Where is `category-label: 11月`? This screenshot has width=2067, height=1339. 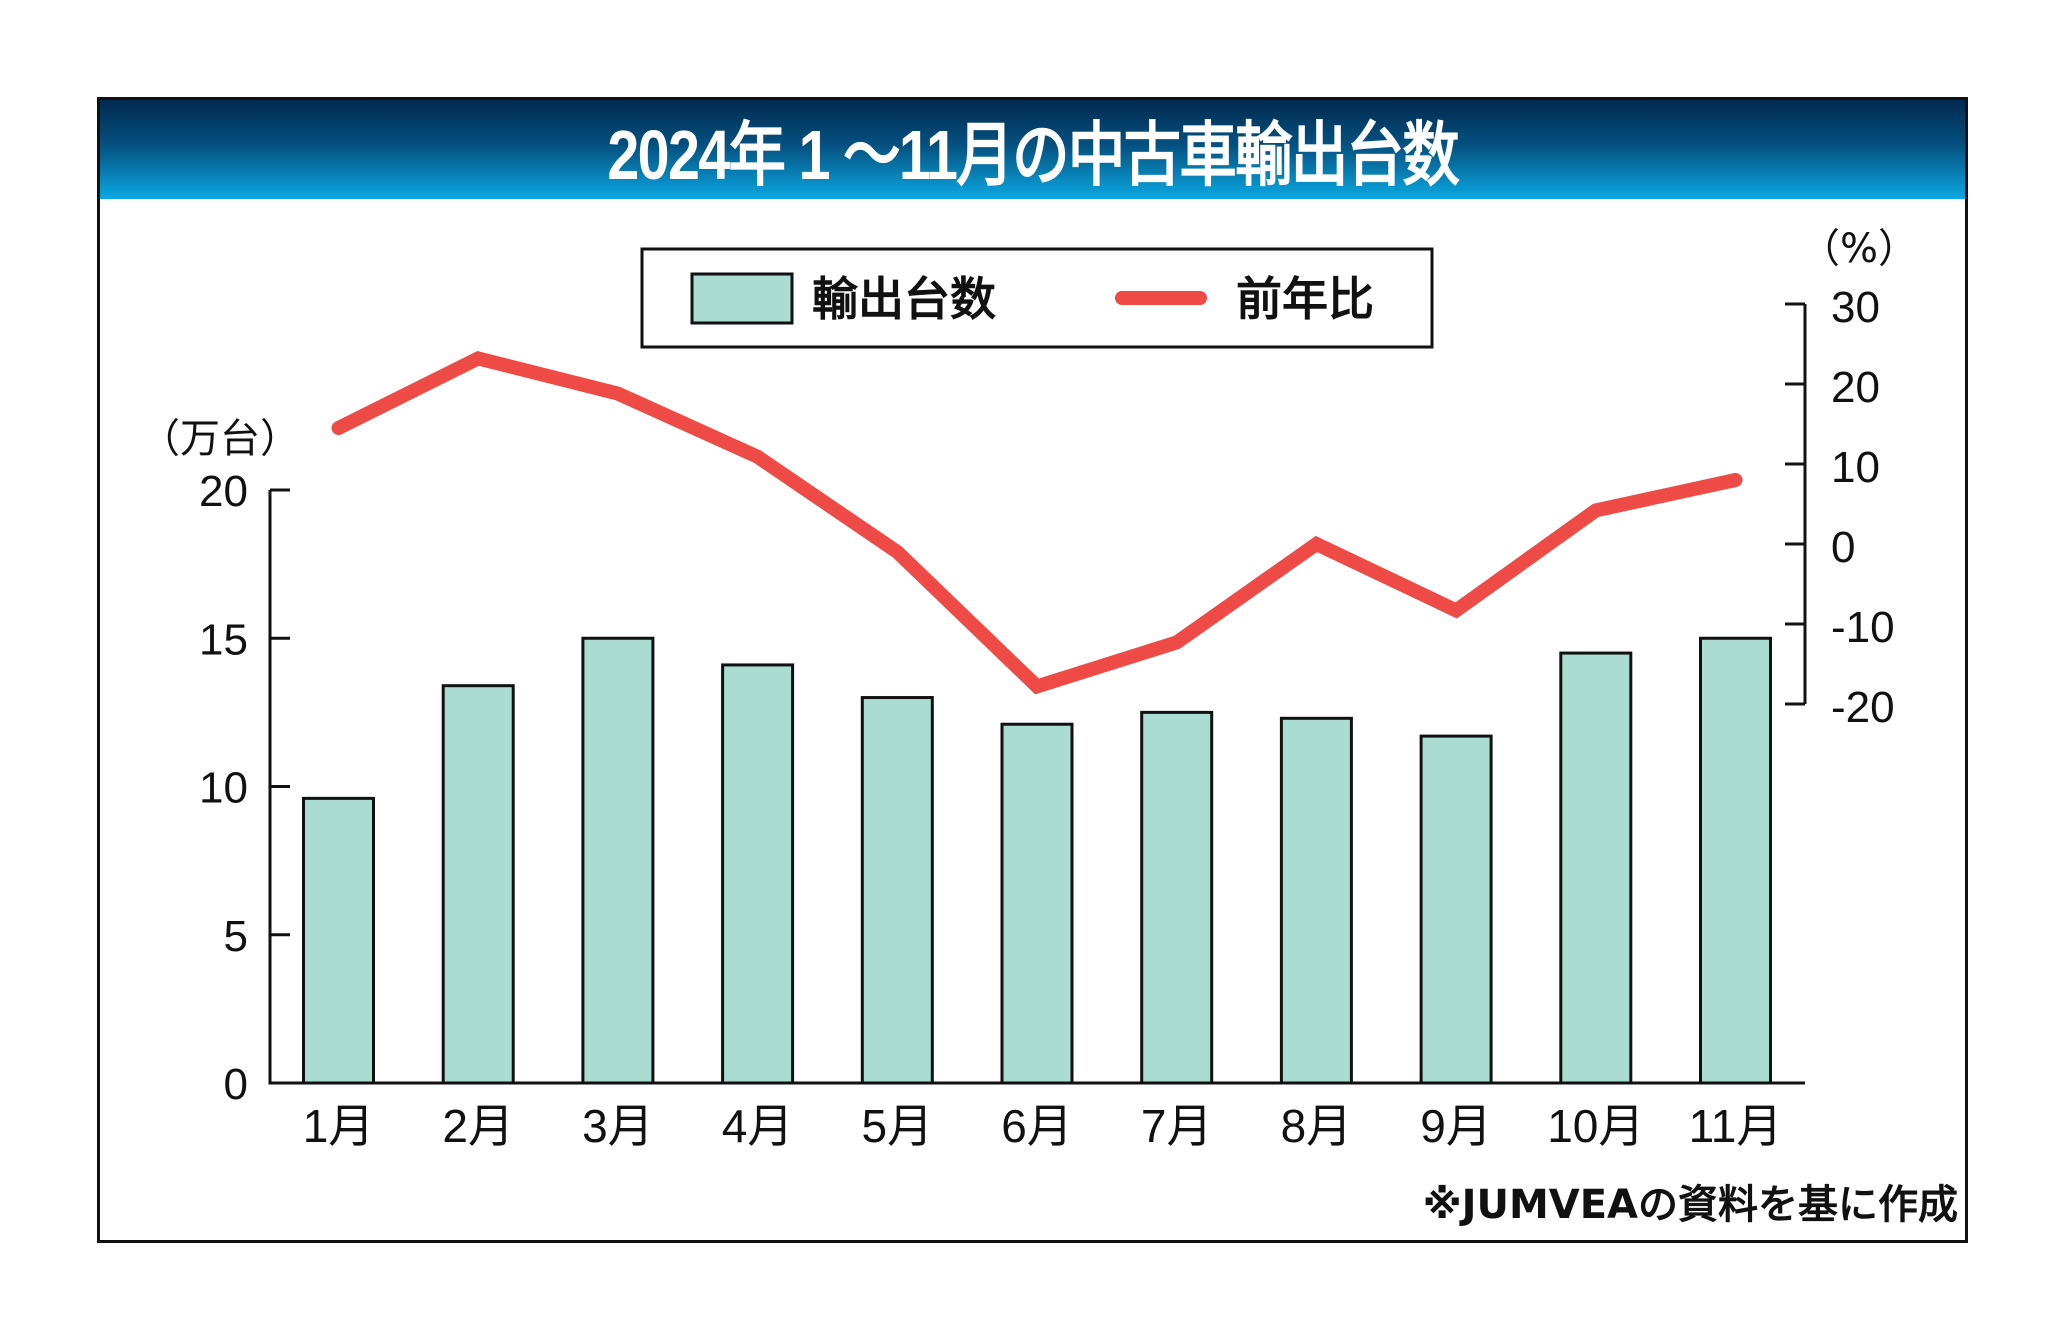 category-label: 11月 is located at coordinates (1736, 1126).